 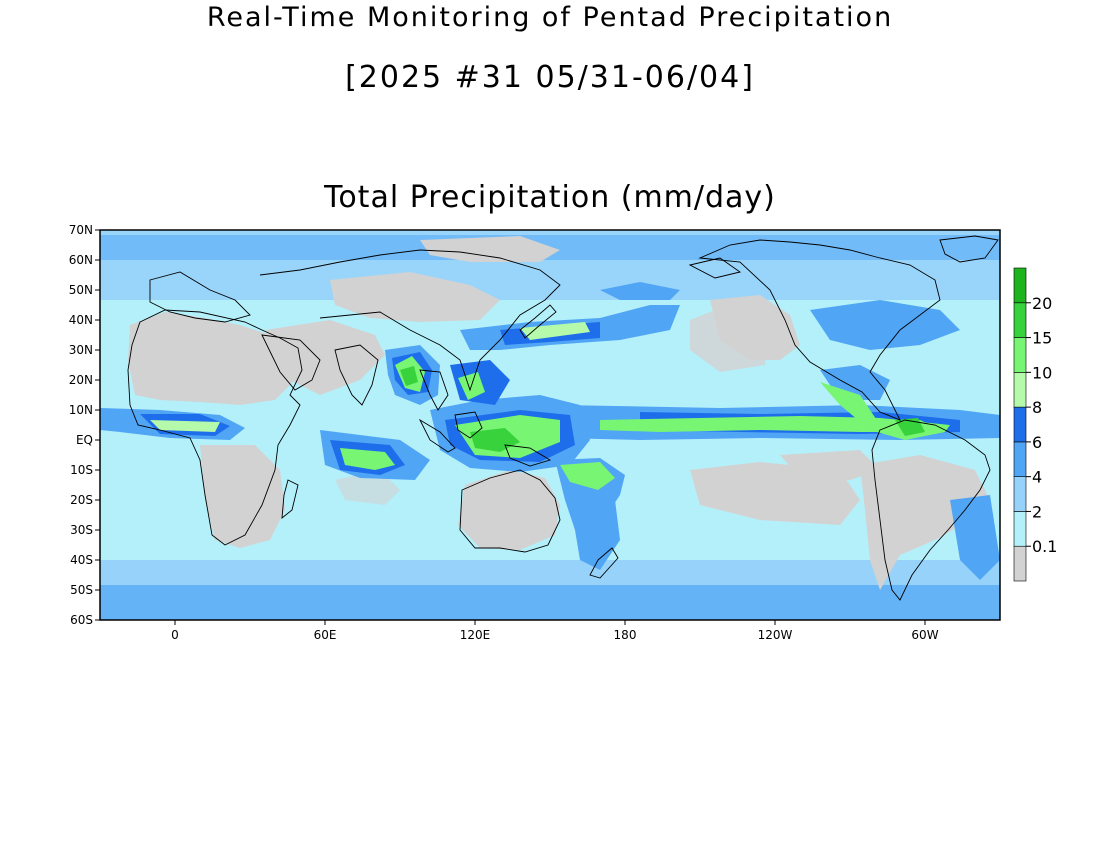 I want to click on lat-tick-label: 60S, so click(x=81, y=620).